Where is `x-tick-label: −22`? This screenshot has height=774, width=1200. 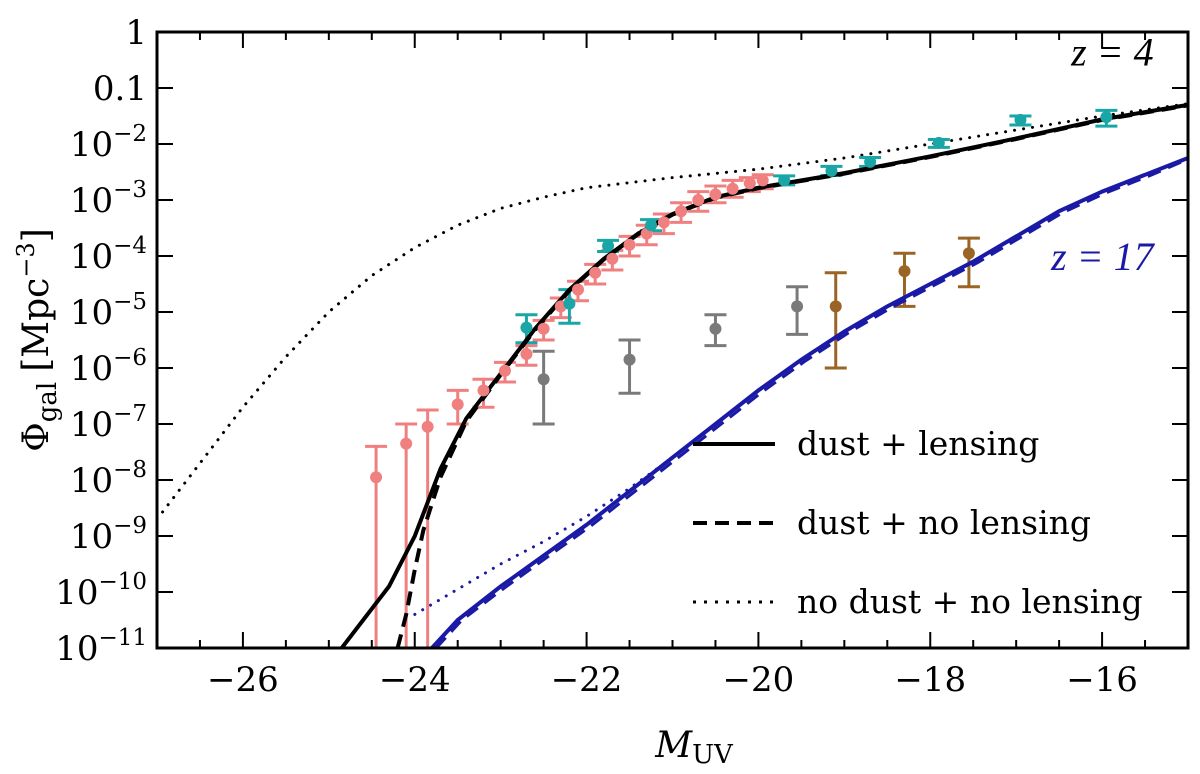 x-tick-label: −22 is located at coordinates (587, 680).